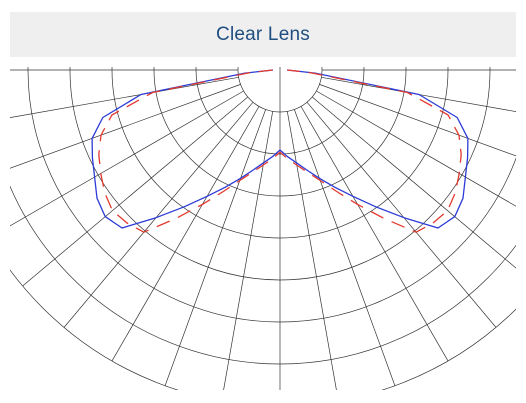 The height and width of the screenshot is (403, 526). I want to click on chart-title: Clear Lens, so click(263, 34).